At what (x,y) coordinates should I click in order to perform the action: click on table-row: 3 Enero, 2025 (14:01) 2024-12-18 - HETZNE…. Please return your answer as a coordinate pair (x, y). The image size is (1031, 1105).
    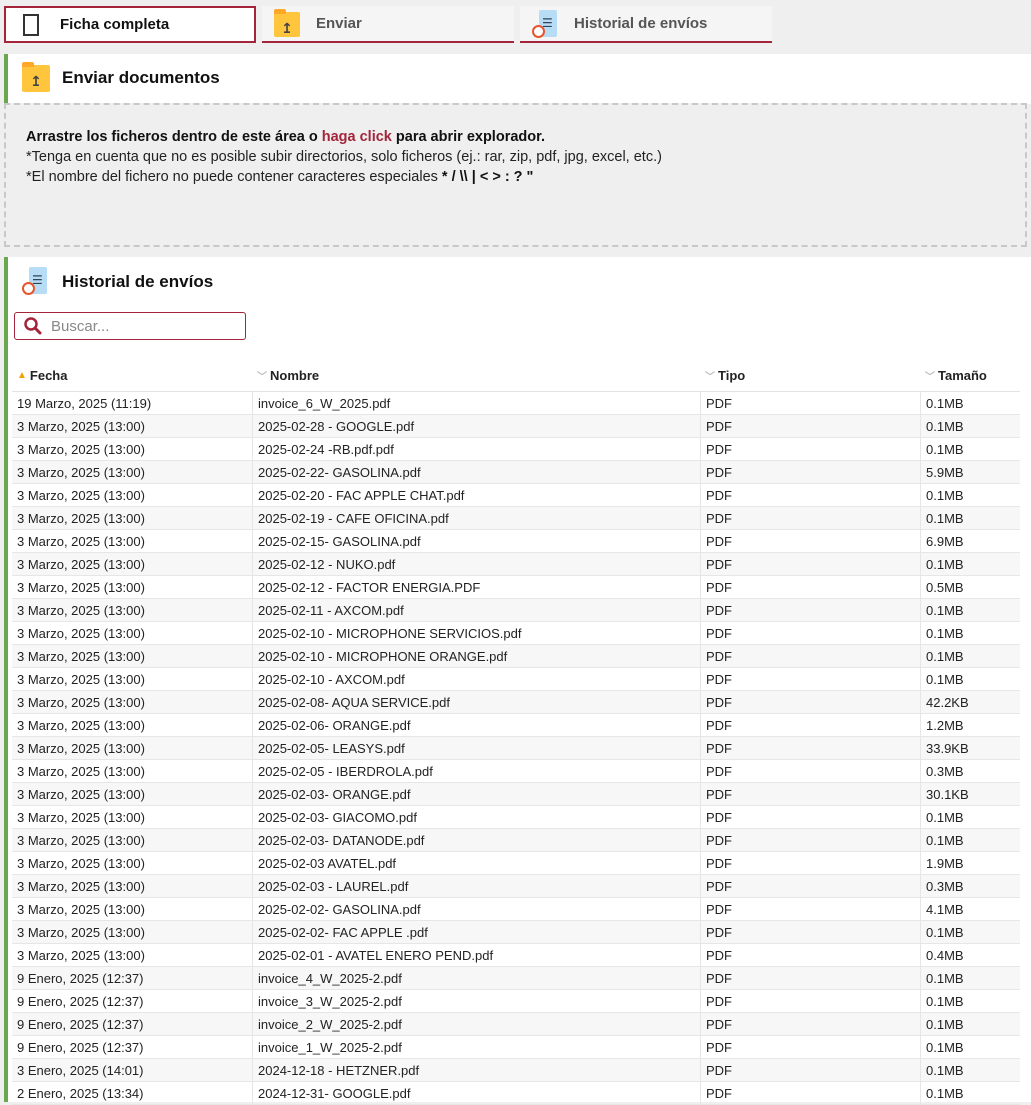
    Looking at the image, I should click on (516, 1070).